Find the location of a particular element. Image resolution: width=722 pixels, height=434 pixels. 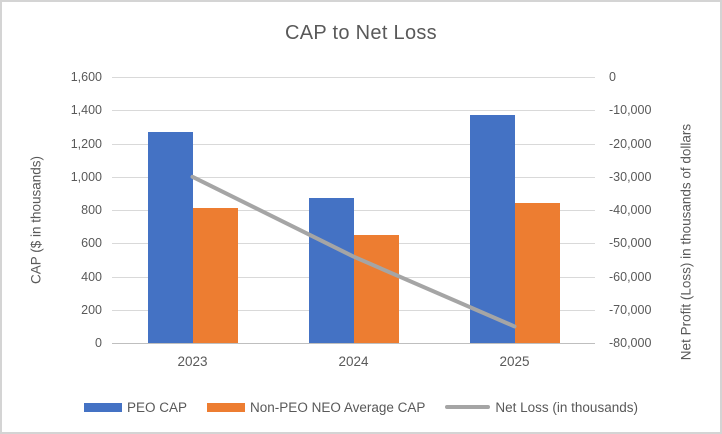

right-axis-tick: -50,000 is located at coordinates (630, 243).